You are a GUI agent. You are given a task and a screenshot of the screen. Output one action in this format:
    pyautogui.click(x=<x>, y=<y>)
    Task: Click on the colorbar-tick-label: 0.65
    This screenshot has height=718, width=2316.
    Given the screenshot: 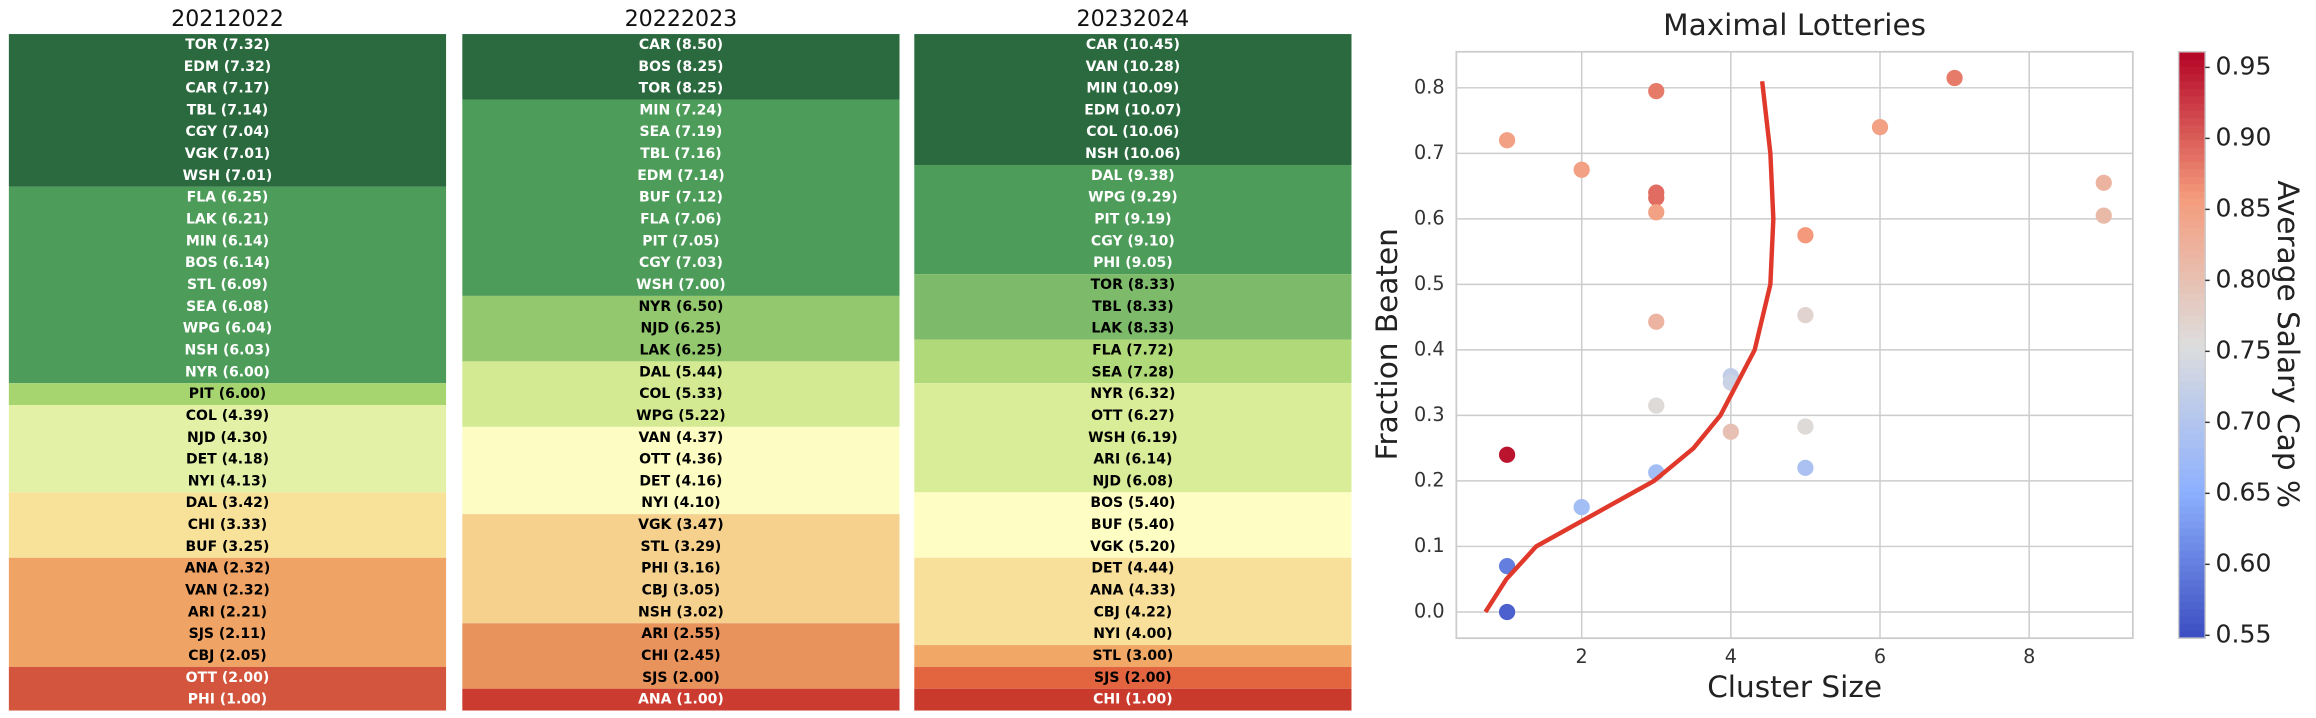 What is the action you would take?
    pyautogui.click(x=2244, y=491)
    